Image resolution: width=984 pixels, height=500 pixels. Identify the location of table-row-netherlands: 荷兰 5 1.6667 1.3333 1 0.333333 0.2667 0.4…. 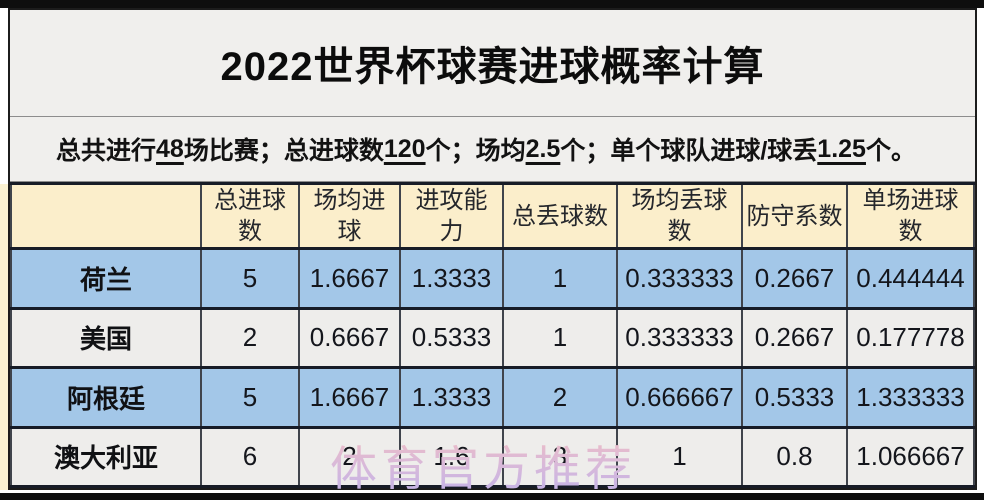
(492, 278).